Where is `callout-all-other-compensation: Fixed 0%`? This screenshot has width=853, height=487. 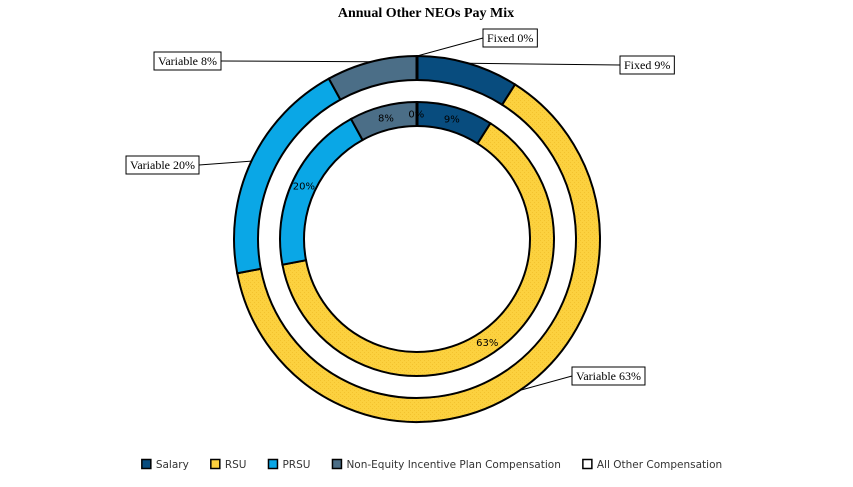 callout-all-other-compensation: Fixed 0% is located at coordinates (477, 42).